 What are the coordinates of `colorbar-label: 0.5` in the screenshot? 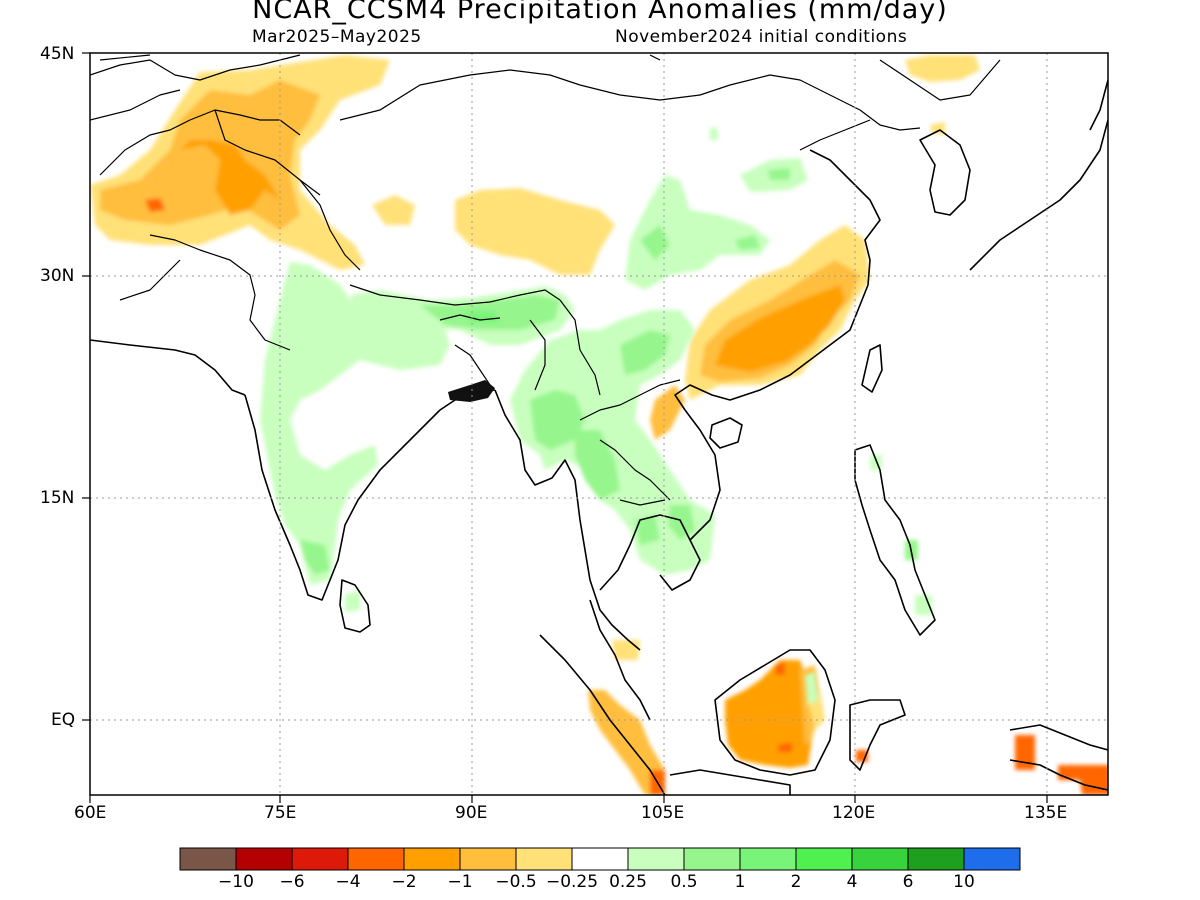 It's located at (684, 882).